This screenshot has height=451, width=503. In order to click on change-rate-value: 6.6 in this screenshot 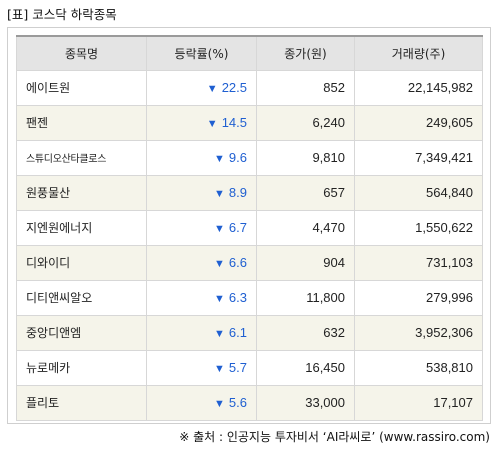, I will do `click(237, 262)`.